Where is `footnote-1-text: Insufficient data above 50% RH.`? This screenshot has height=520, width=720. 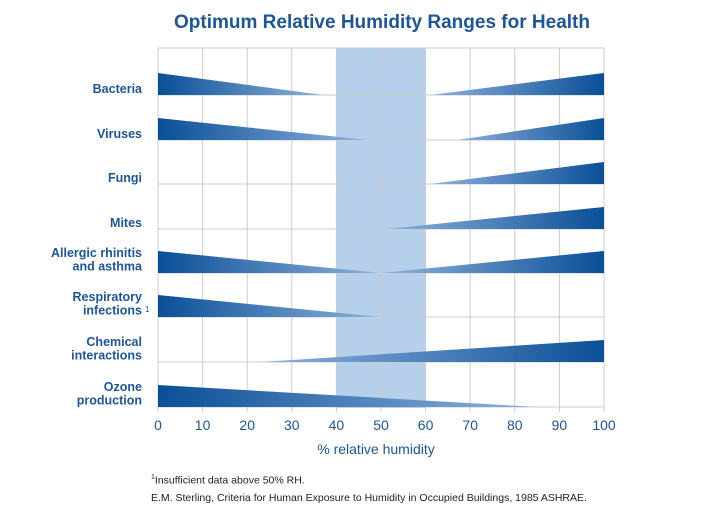 footnote-1-text: Insufficient data above 50% RH. is located at coordinates (229, 480).